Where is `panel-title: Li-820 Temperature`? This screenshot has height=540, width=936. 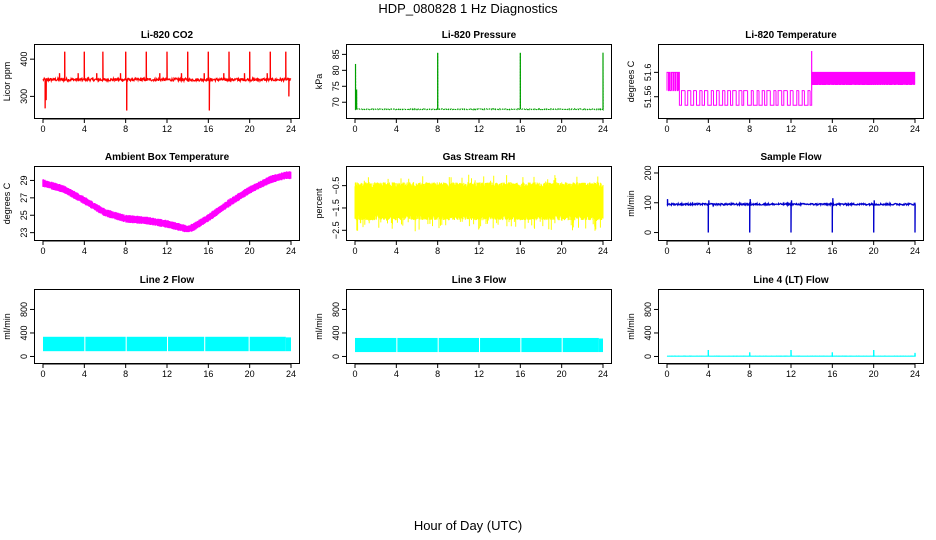
panel-title: Li-820 Temperature is located at coordinates (791, 35).